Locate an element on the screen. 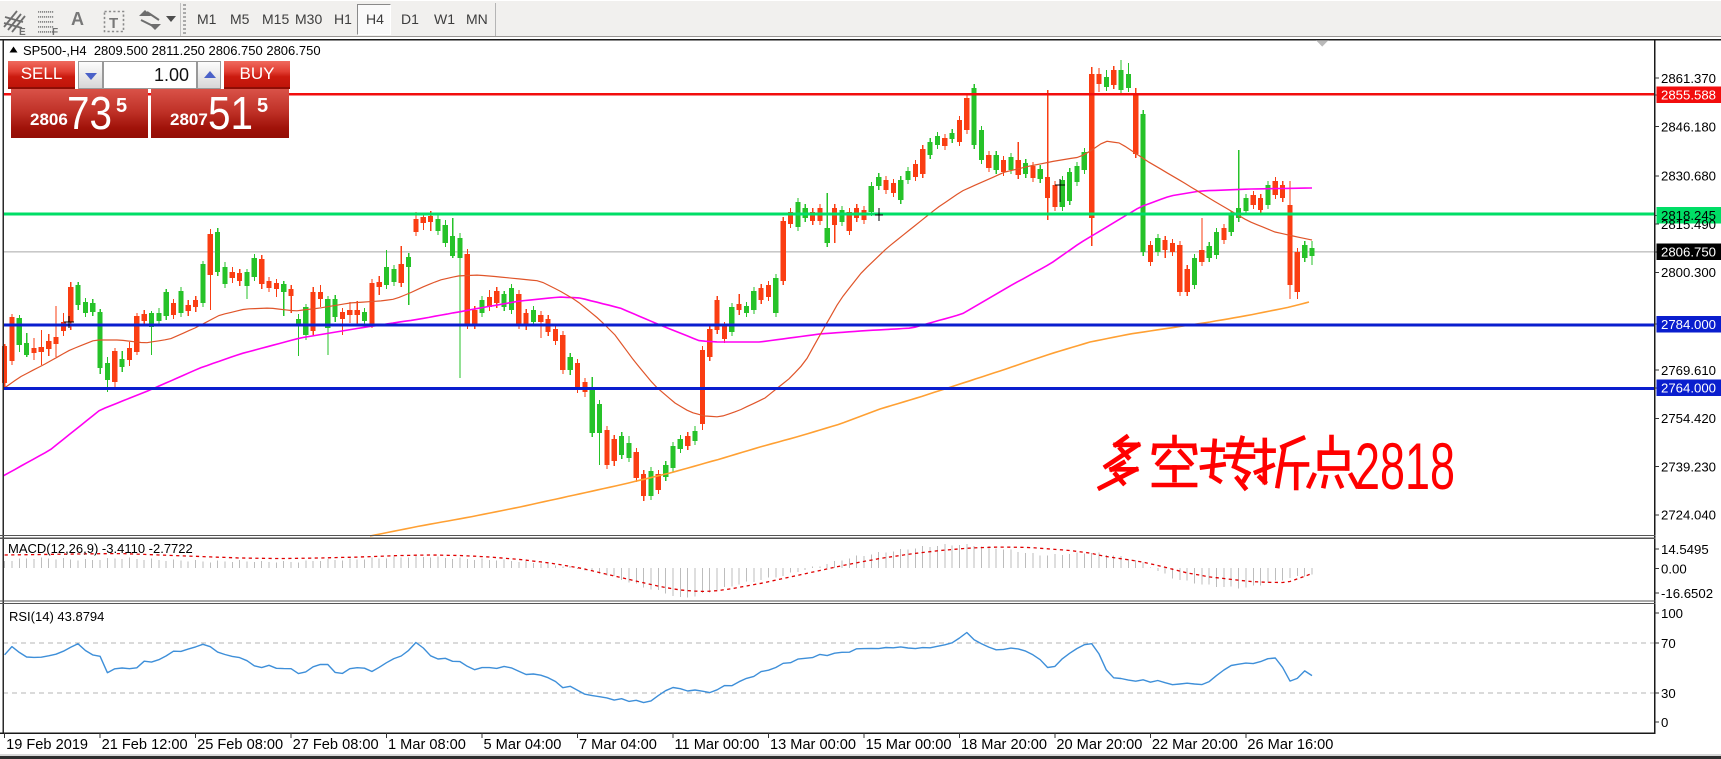 Image resolution: width=1721 pixels, height=759 pixels. svg-text: 2815.490 is located at coordinates (1688, 224).